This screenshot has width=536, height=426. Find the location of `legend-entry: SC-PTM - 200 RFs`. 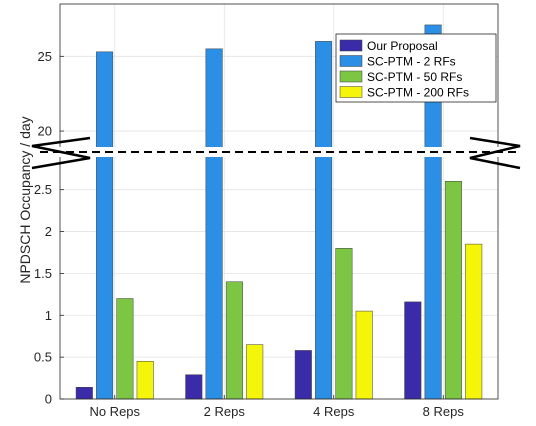

legend-entry: SC-PTM - 200 RFs is located at coordinates (418, 93).